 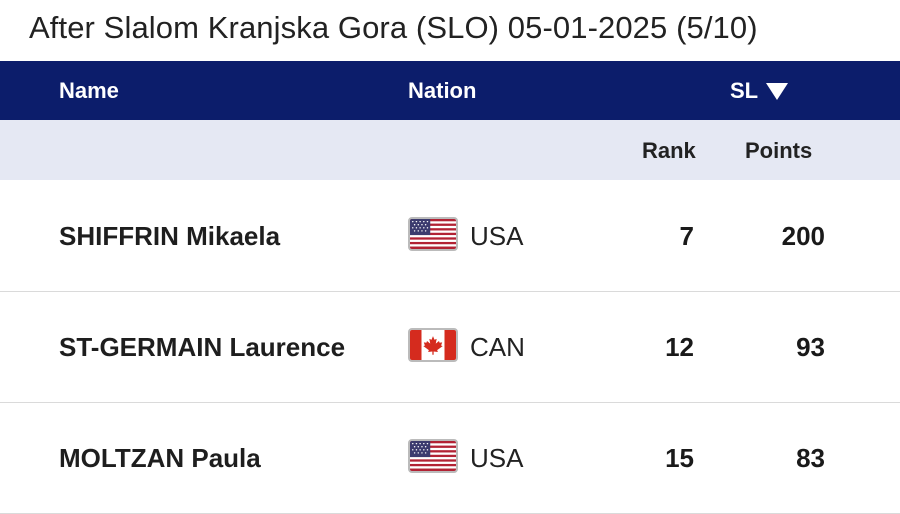 I want to click on column-header-sl: SL, so click(x=759, y=90).